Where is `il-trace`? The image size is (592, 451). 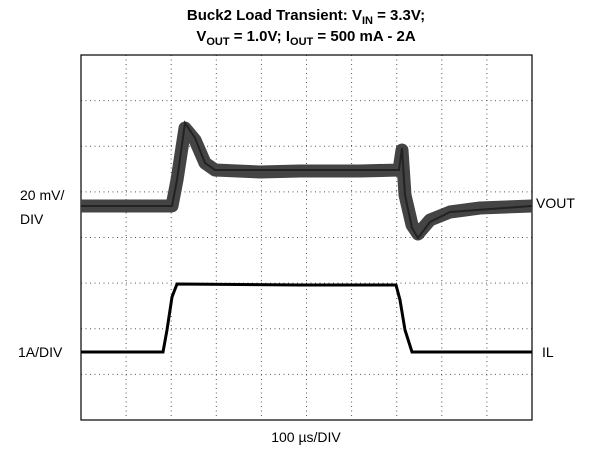 il-trace is located at coordinates (306, 318).